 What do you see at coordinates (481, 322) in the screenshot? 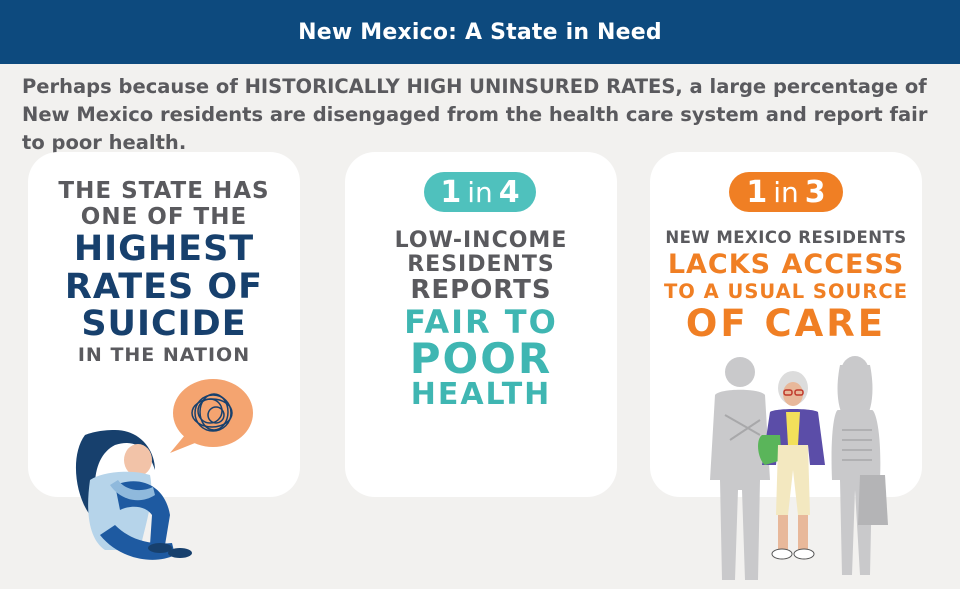
I see `card2-line-4: FAIR TO` at bounding box center [481, 322].